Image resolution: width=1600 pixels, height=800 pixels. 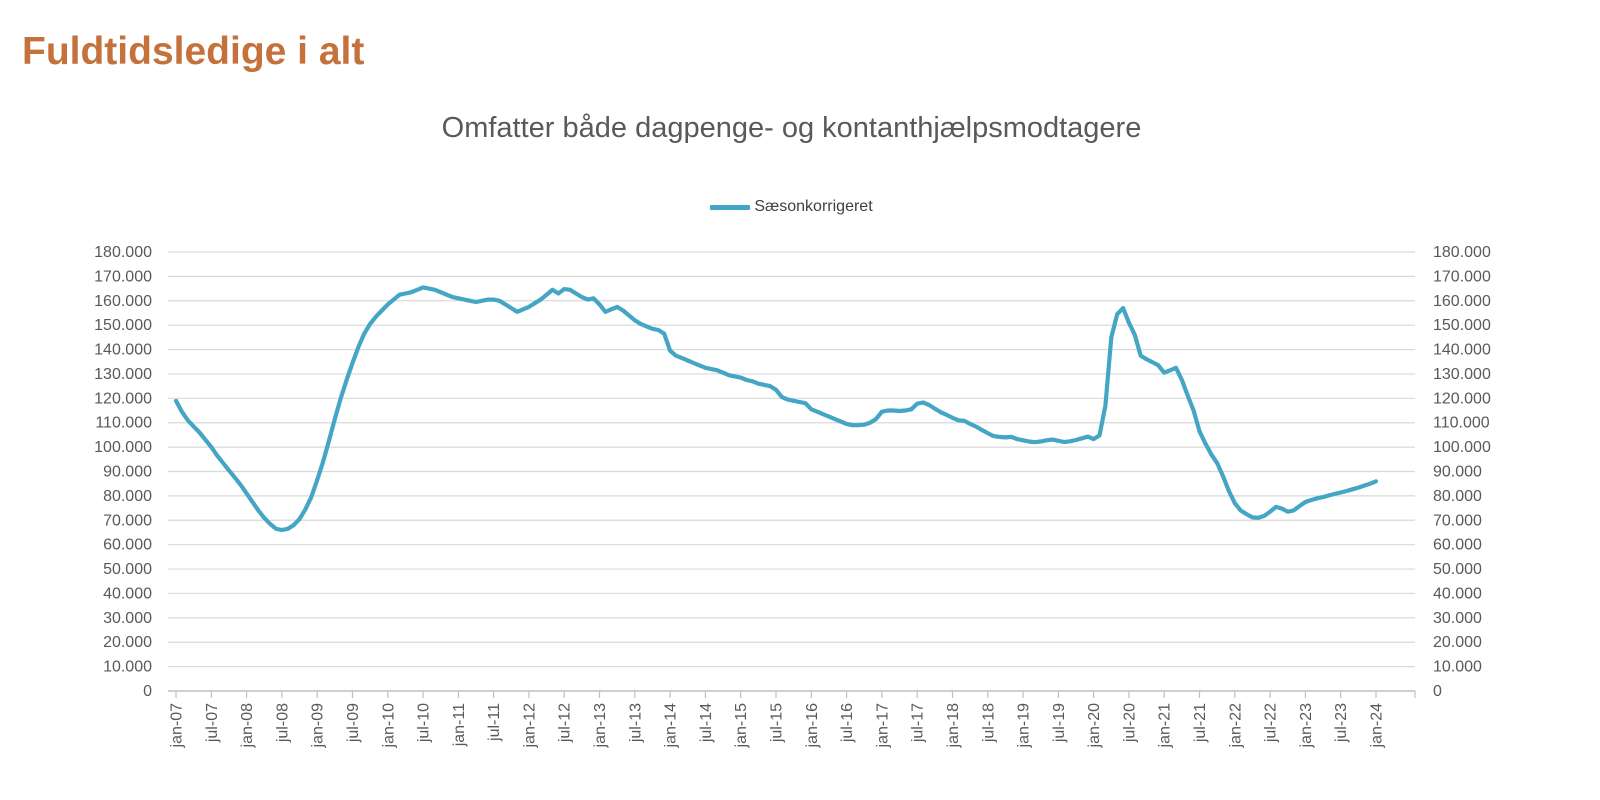 What do you see at coordinates (494, 722) in the screenshot?
I see `x-axis-label: jul-11` at bounding box center [494, 722].